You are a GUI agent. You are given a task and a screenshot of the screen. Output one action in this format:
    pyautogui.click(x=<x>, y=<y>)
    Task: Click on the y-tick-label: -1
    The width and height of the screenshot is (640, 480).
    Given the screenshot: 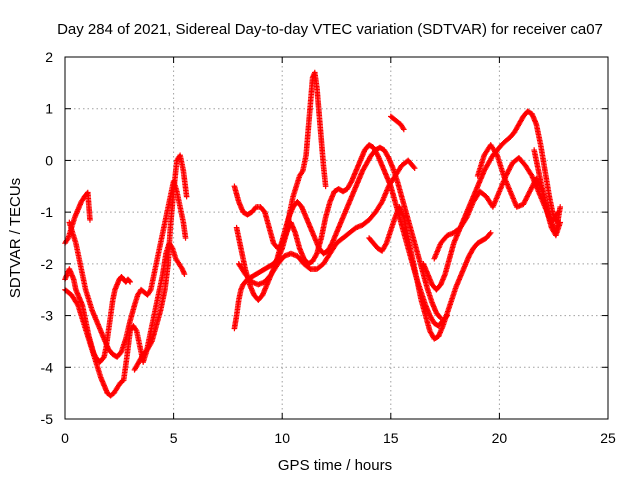 What is the action you would take?
    pyautogui.click(x=47, y=212)
    